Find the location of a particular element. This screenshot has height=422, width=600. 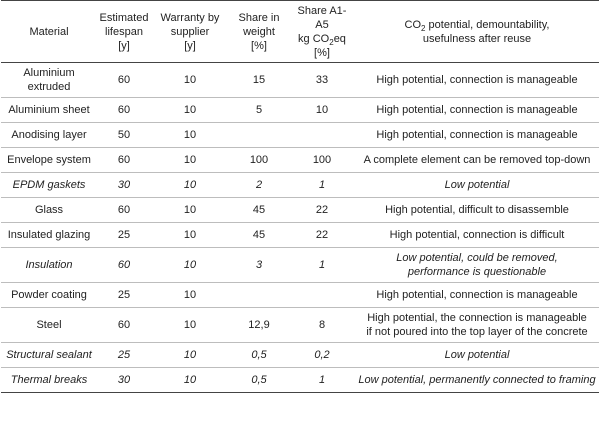

header-warranty: Warranty by supplier [y] is located at coordinates (190, 31).